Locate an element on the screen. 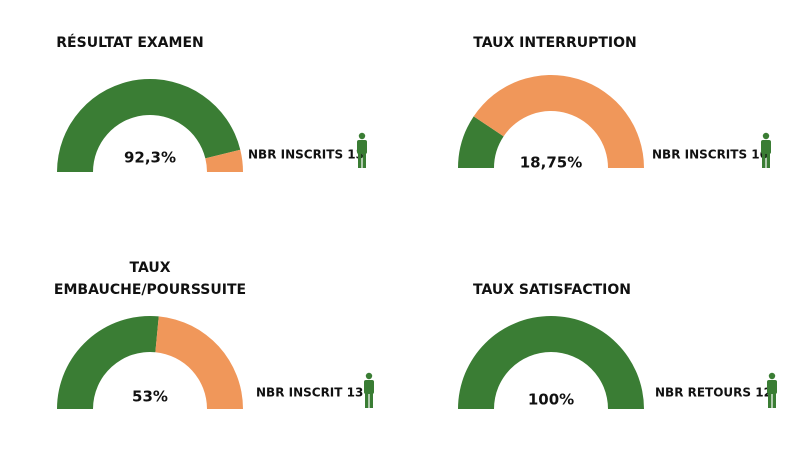  annotation: NBR INSCRIT 13 is located at coordinates (309, 393).